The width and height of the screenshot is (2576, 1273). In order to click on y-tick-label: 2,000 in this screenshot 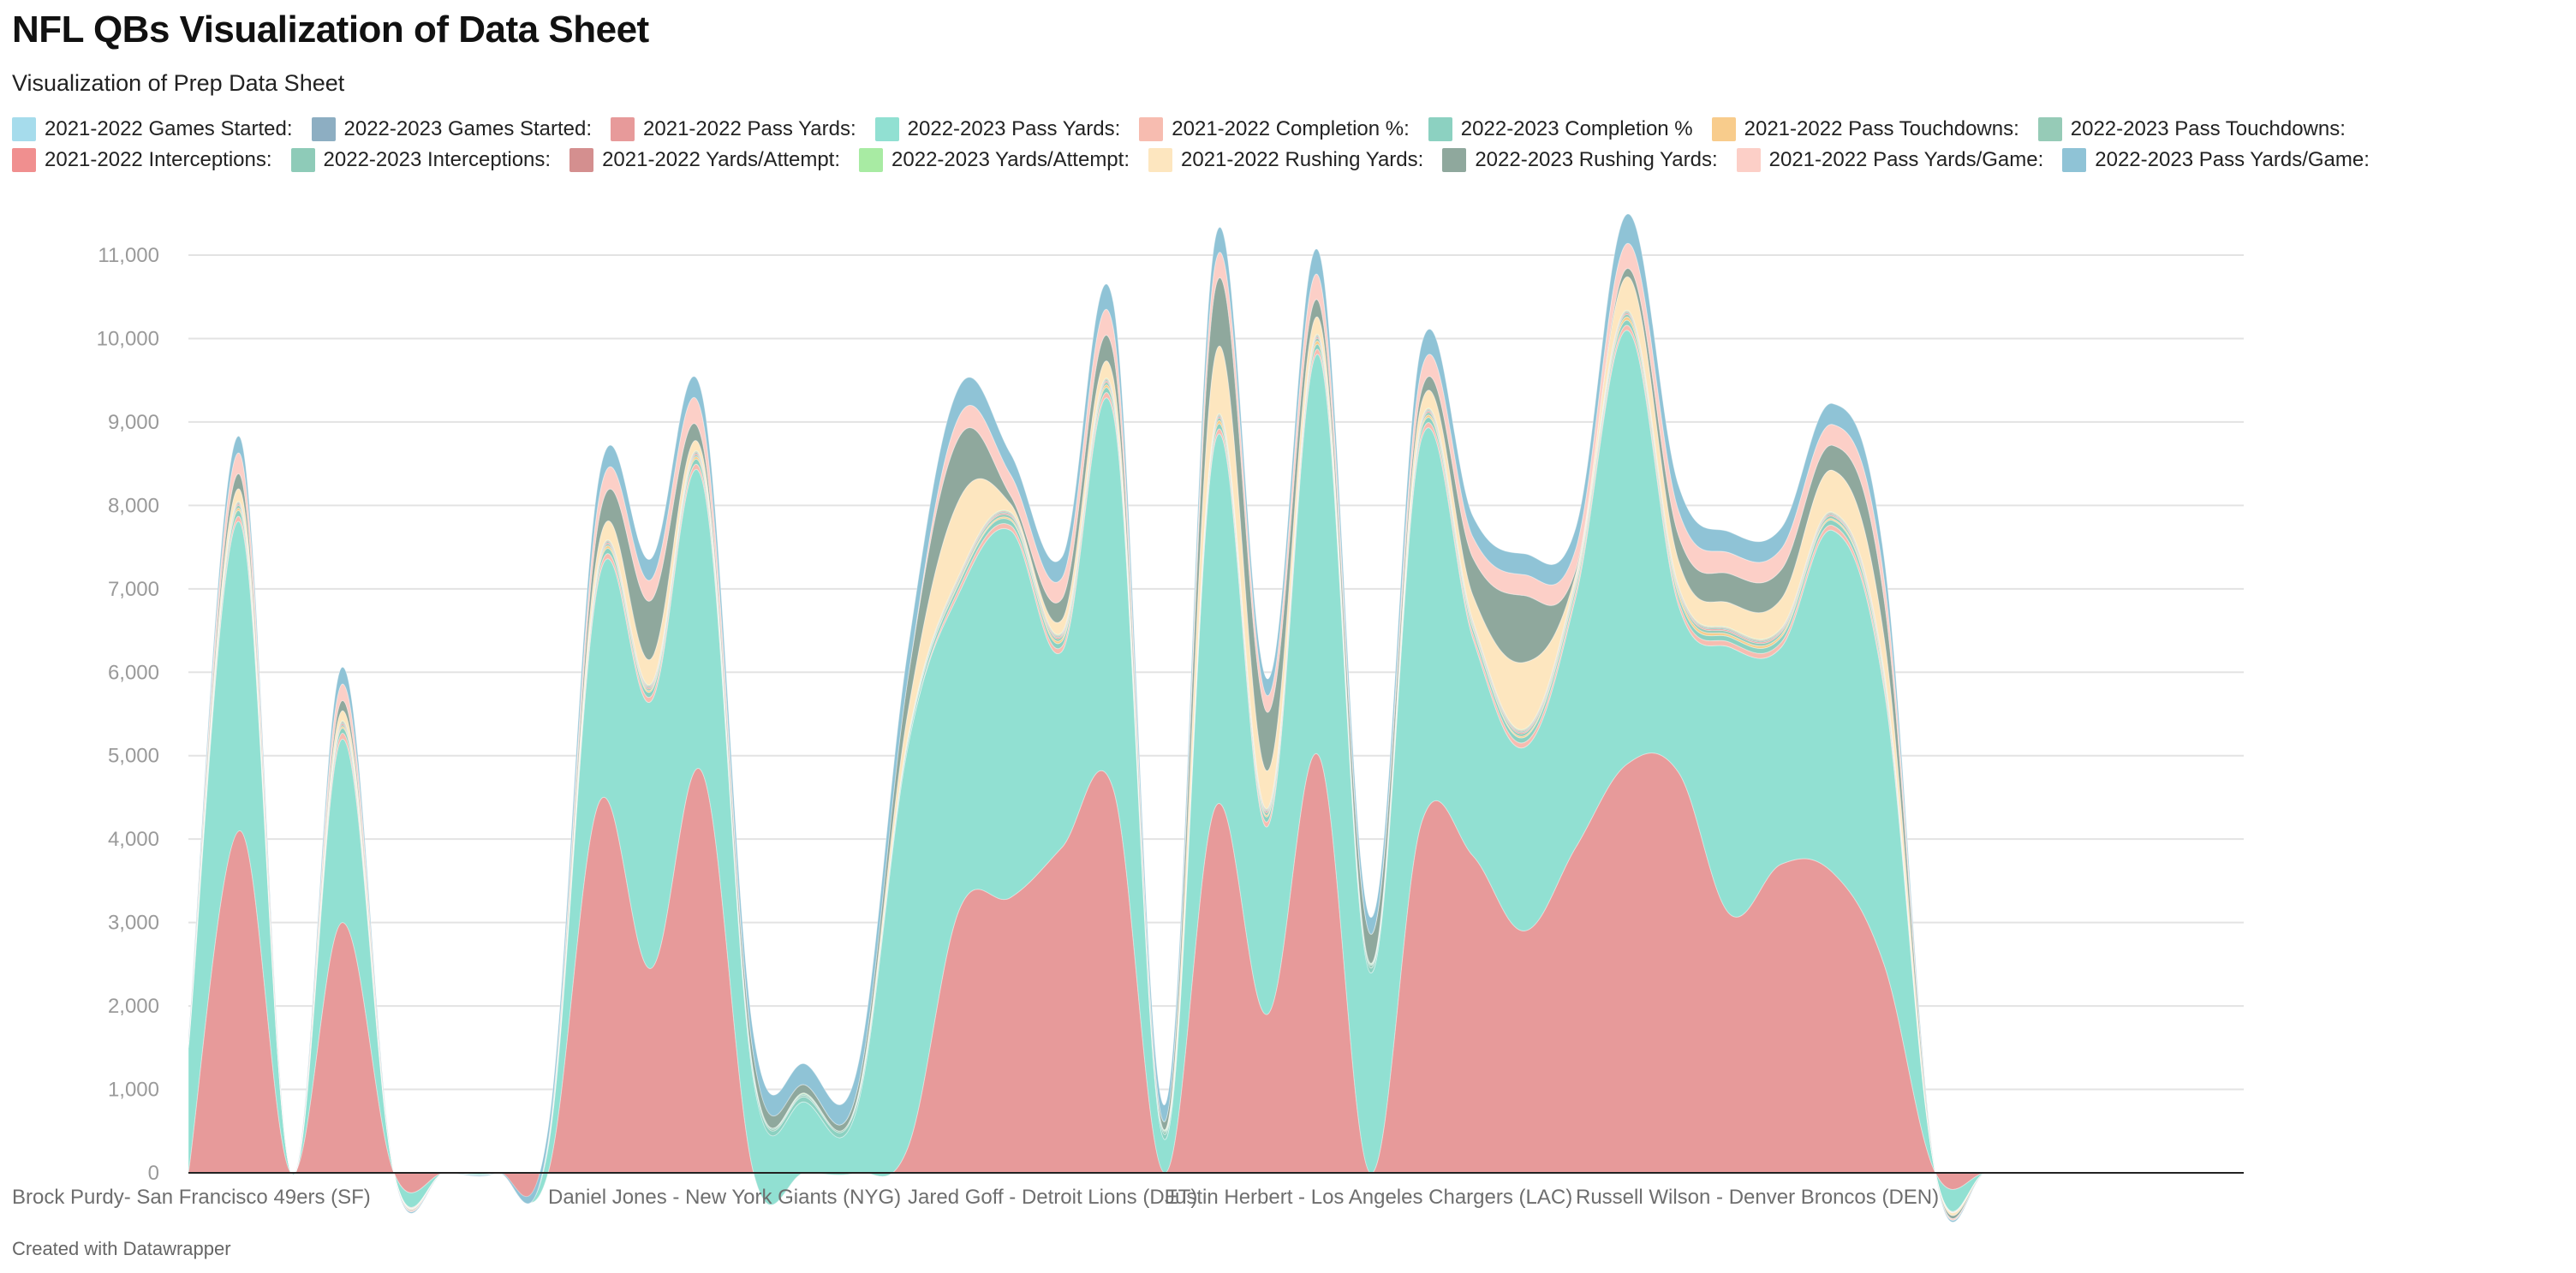, I will do `click(133, 1006)`.